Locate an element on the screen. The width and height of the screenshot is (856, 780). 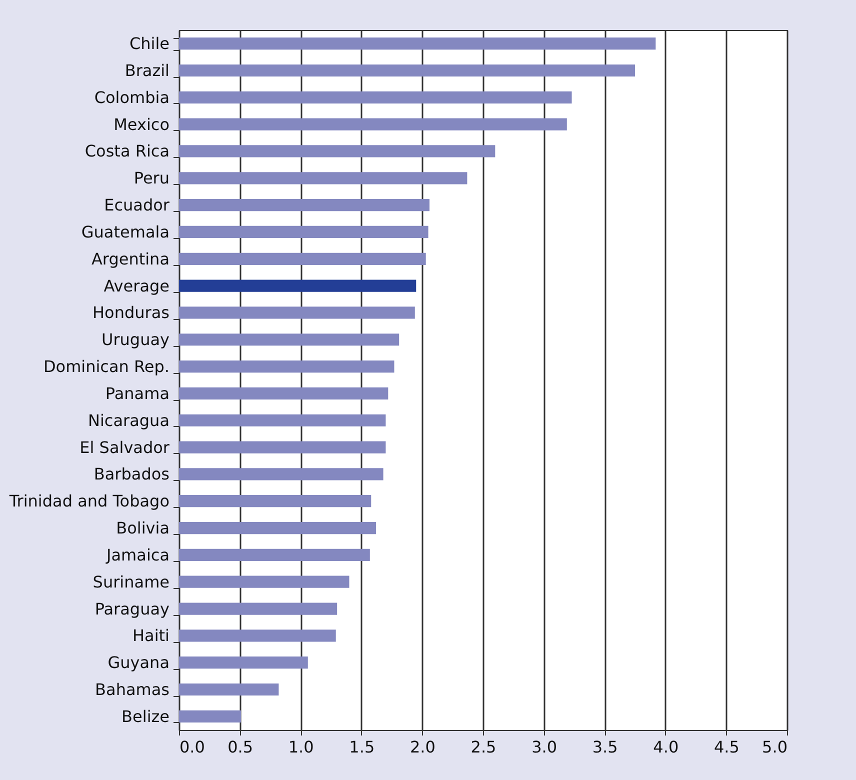
x-tick-label: 2.0 is located at coordinates (423, 747).